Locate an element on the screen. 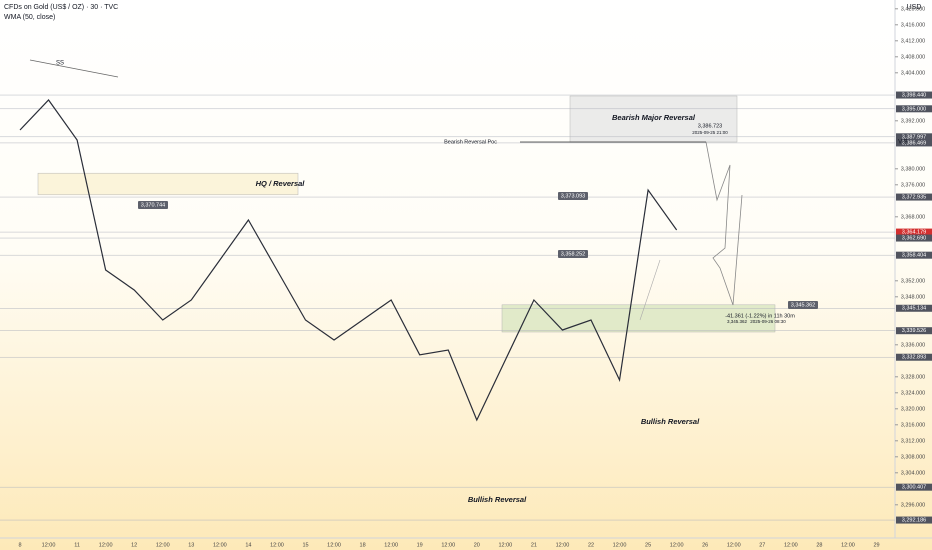  y-tick-label: 3,352.000 is located at coordinates (913, 281).